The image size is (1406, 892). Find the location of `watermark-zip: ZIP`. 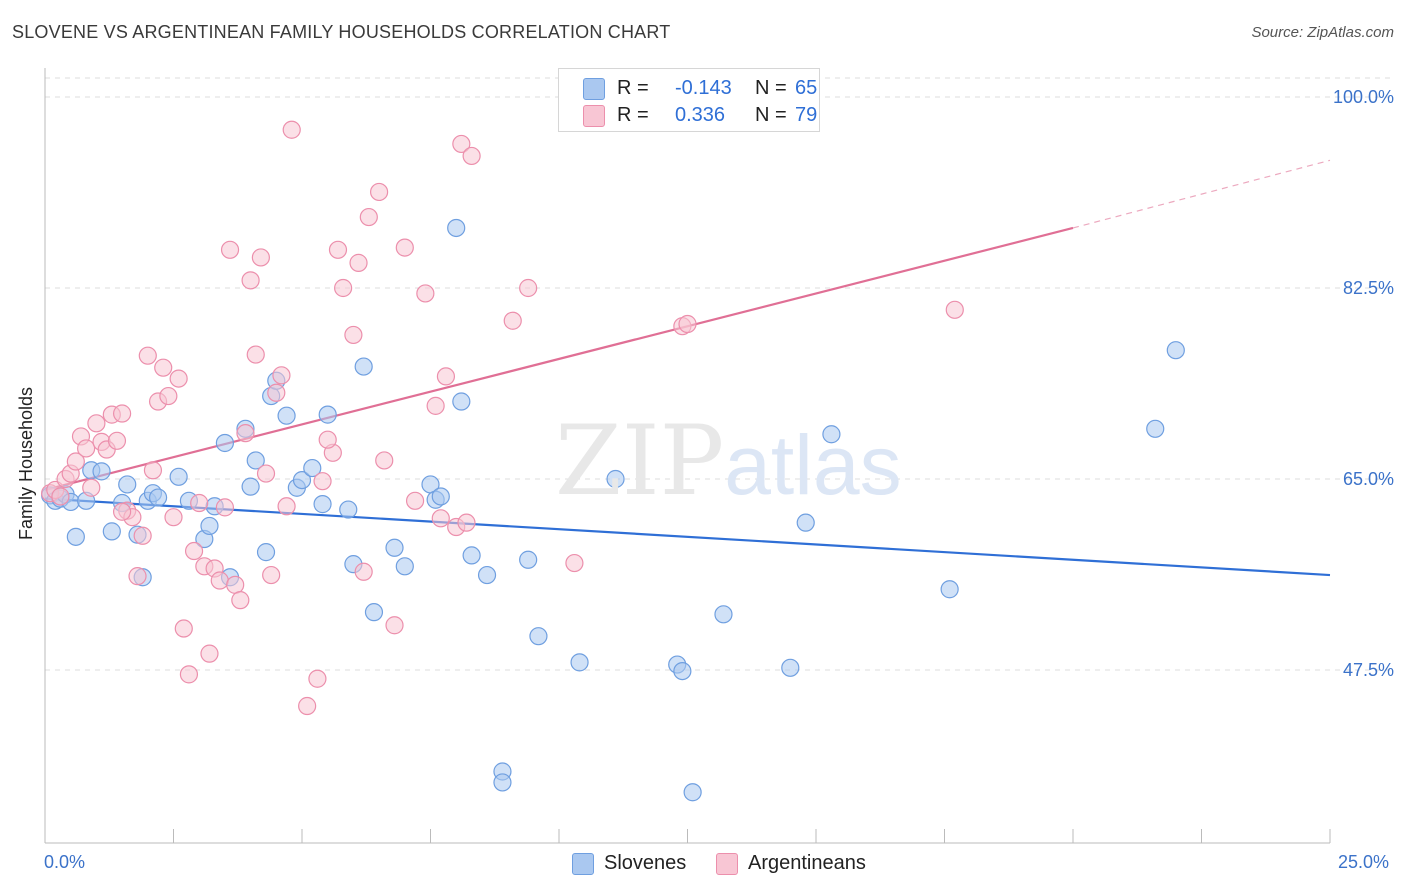

watermark-zip: ZIP is located at coordinates (640, 461).